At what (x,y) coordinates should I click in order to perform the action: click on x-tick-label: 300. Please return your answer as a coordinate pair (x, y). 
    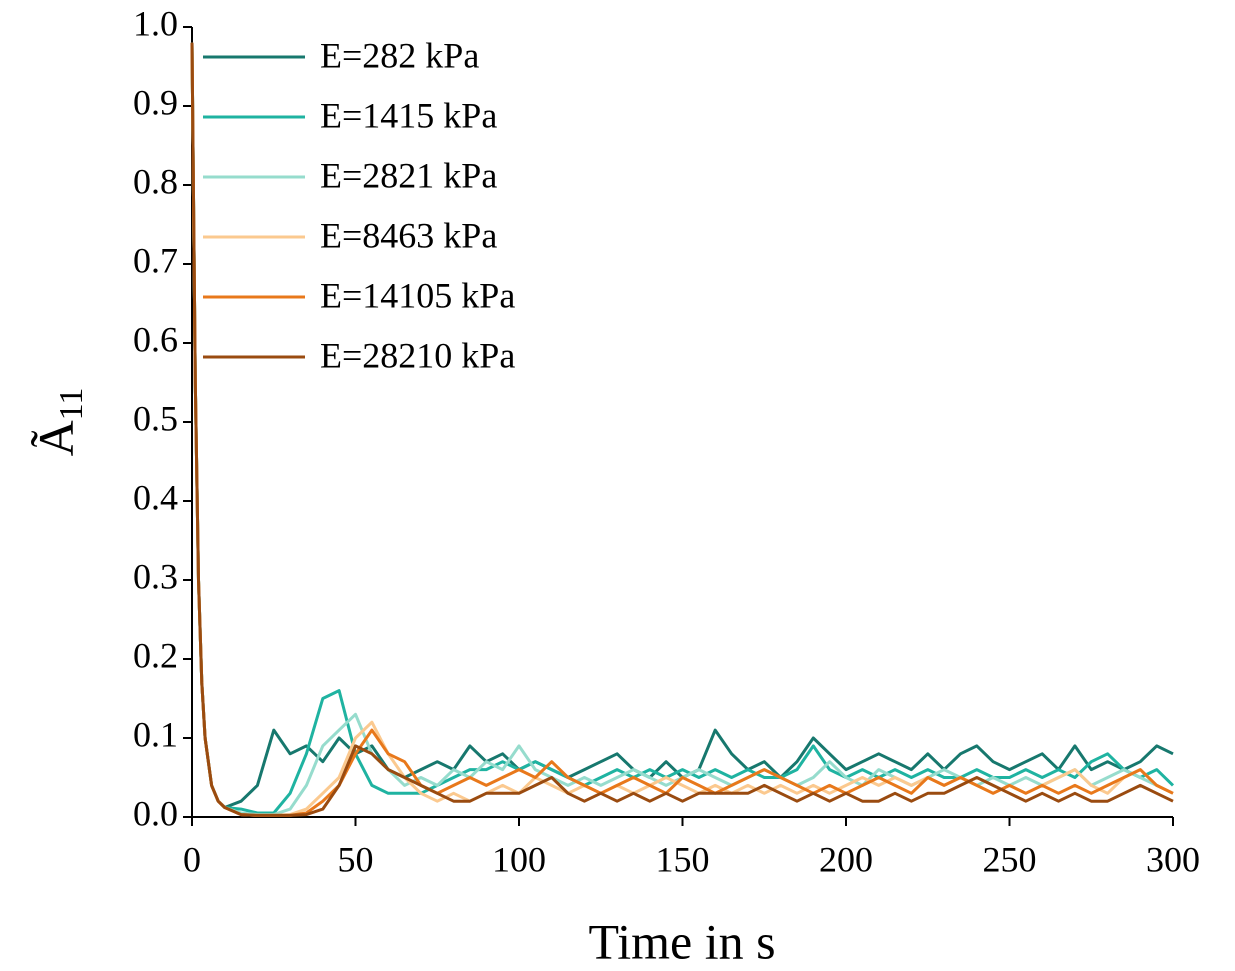
    Looking at the image, I should click on (1173, 859).